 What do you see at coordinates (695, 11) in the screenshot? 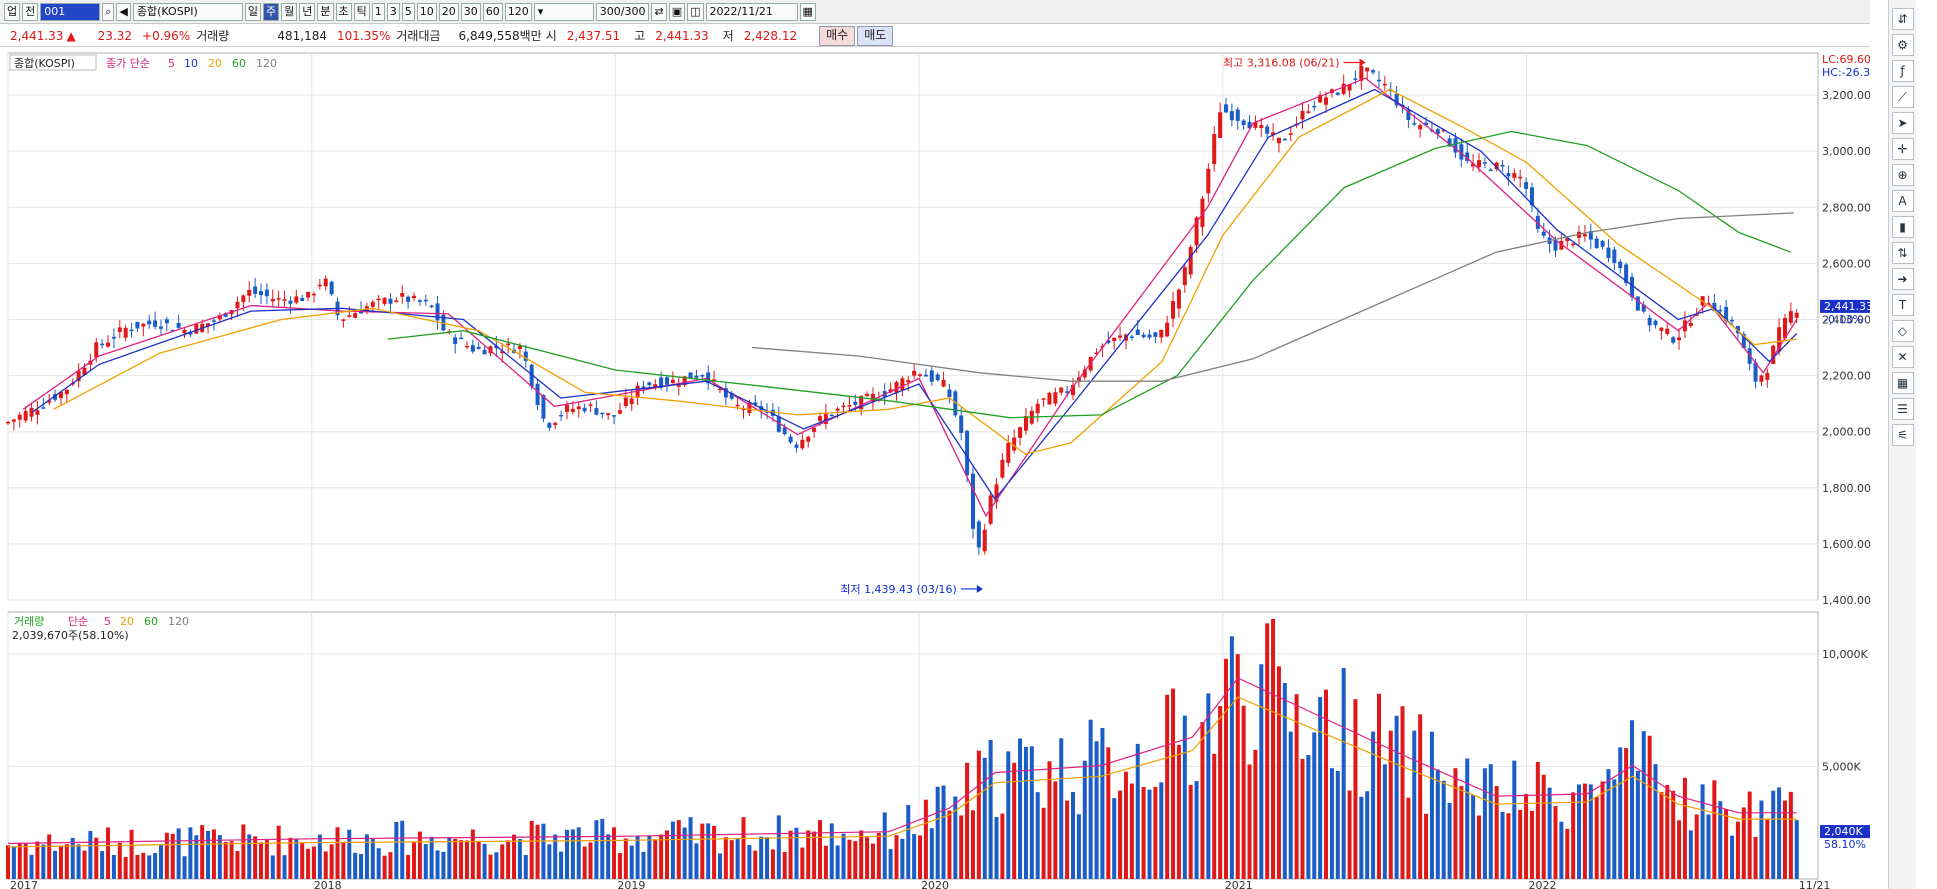
I see `expand-icon: ◫` at bounding box center [695, 11].